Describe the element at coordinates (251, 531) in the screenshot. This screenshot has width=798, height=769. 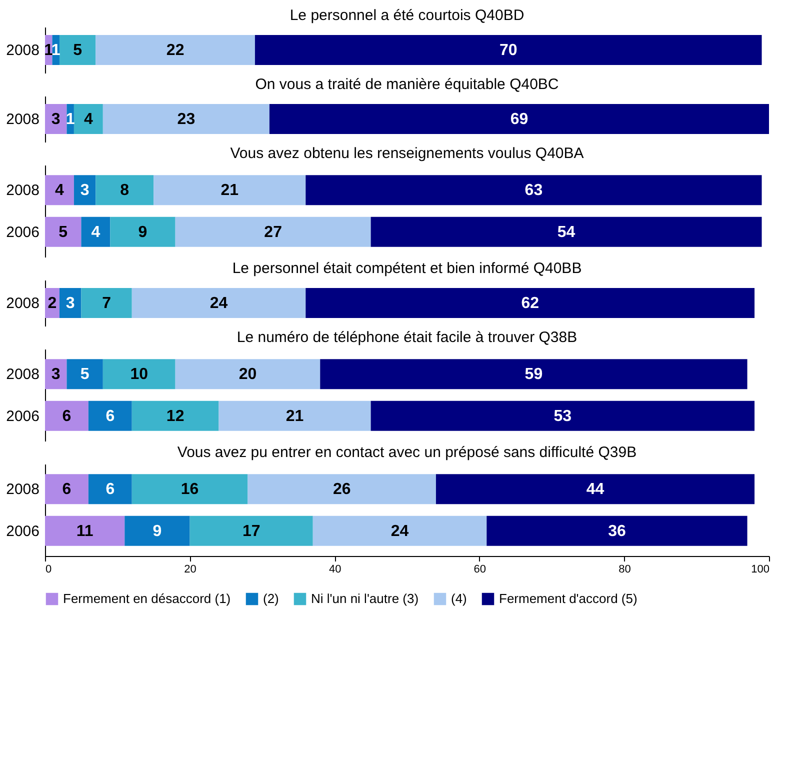
I see `data-label: 17` at that location.